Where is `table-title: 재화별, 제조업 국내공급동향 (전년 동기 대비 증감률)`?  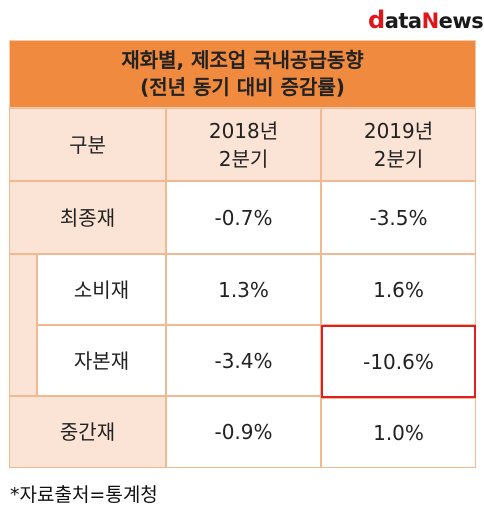 table-title: 재화별, 제조업 국내공급동향 (전년 동기 대비 증감률) is located at coordinates (242, 74).